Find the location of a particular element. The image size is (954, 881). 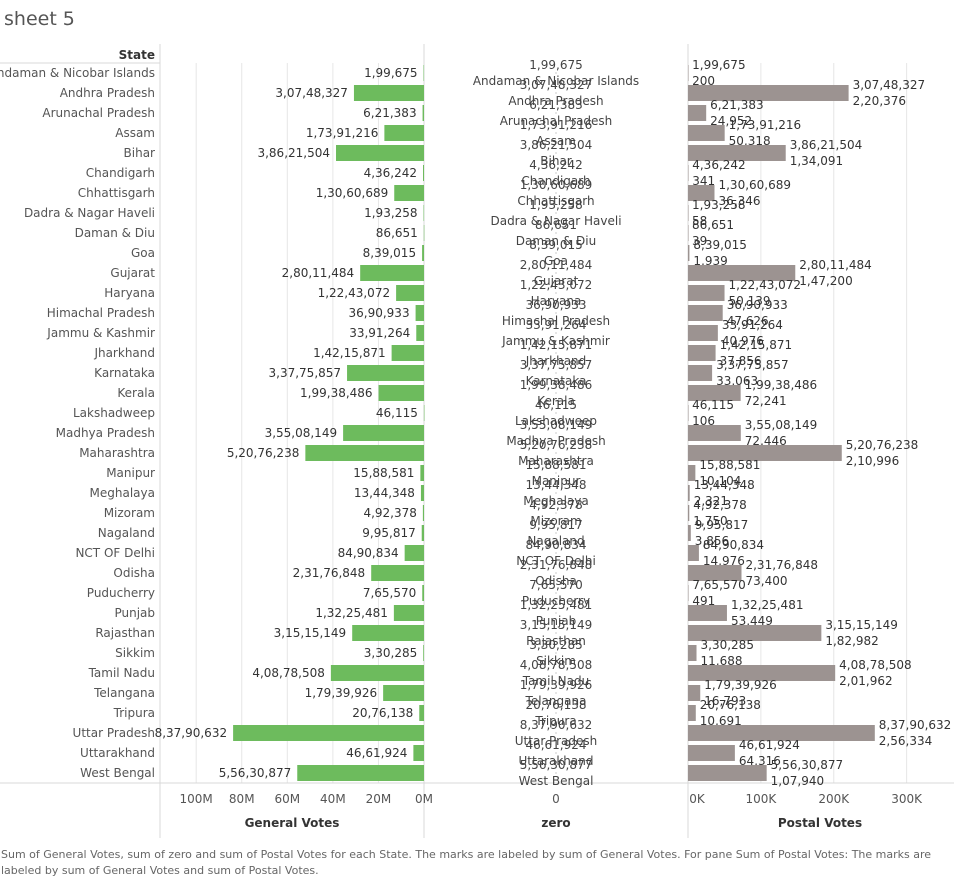

zero-general-label: 9,95,817 is located at coordinates (555, 525).